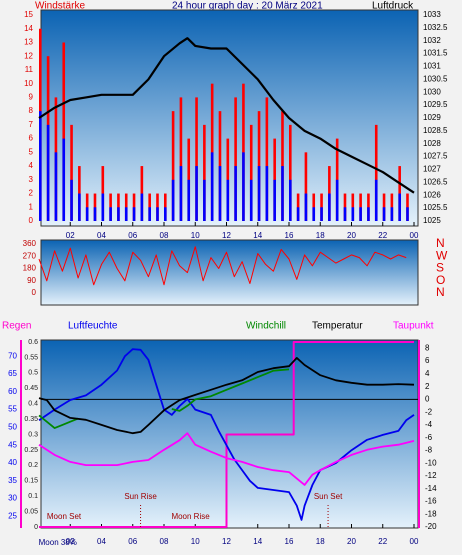  Describe the element at coordinates (28, 83) in the screenshot. I see `y-tick-label: 10` at that location.